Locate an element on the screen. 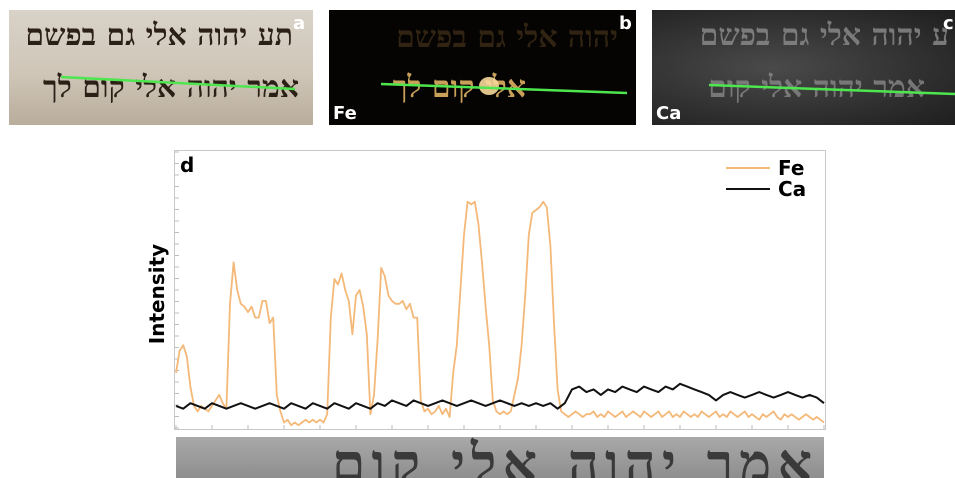  panel-c-element-label: Ca is located at coordinates (669, 113).